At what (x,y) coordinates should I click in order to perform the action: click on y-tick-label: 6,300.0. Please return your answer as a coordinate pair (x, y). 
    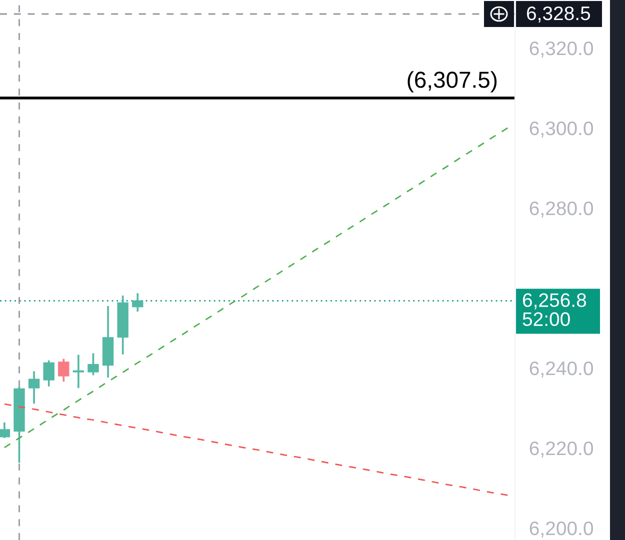
    Looking at the image, I should click on (562, 129).